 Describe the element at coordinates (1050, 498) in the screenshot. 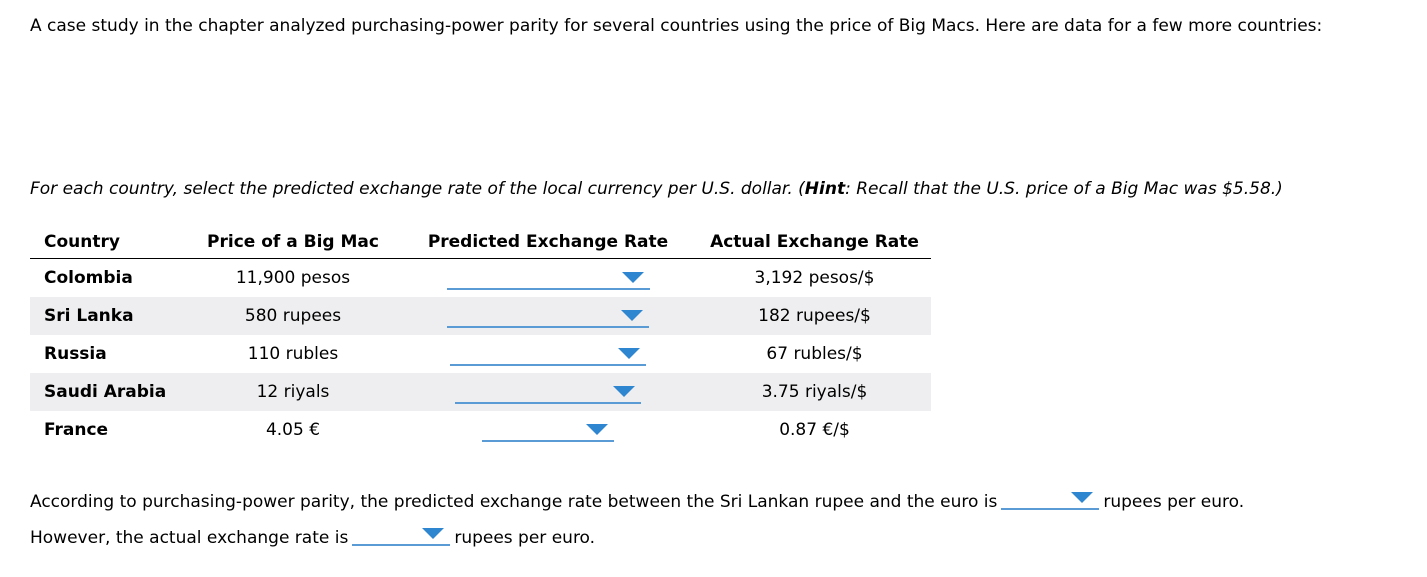

I see `ppp-rupee-euro-dropdown` at that location.